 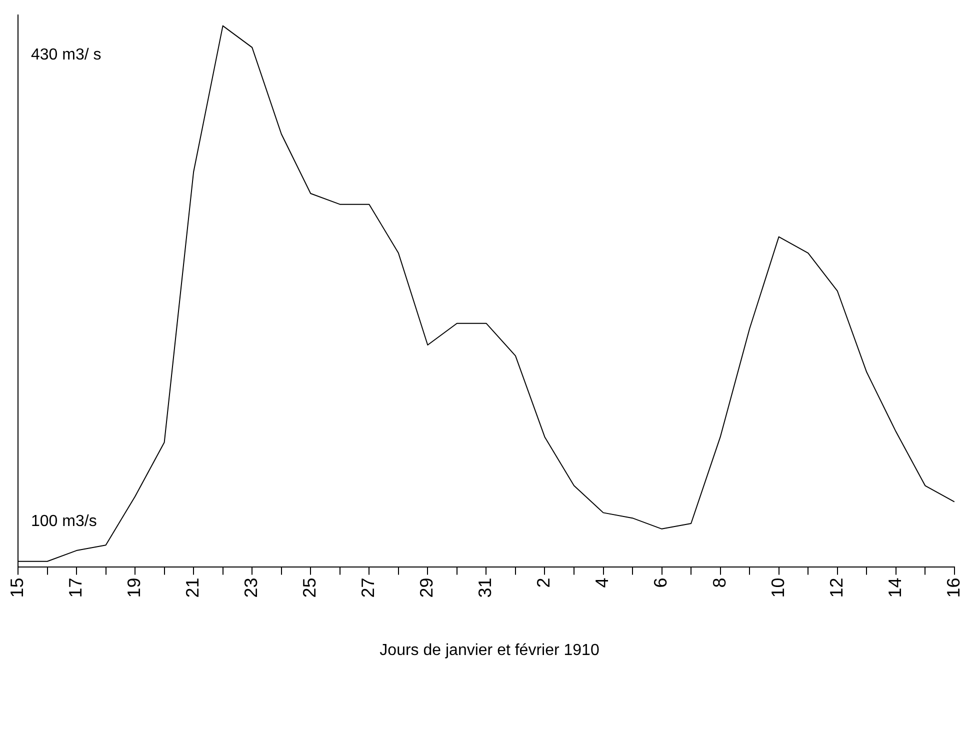 What do you see at coordinates (602, 583) in the screenshot?
I see `x-tick-label: 4` at bounding box center [602, 583].